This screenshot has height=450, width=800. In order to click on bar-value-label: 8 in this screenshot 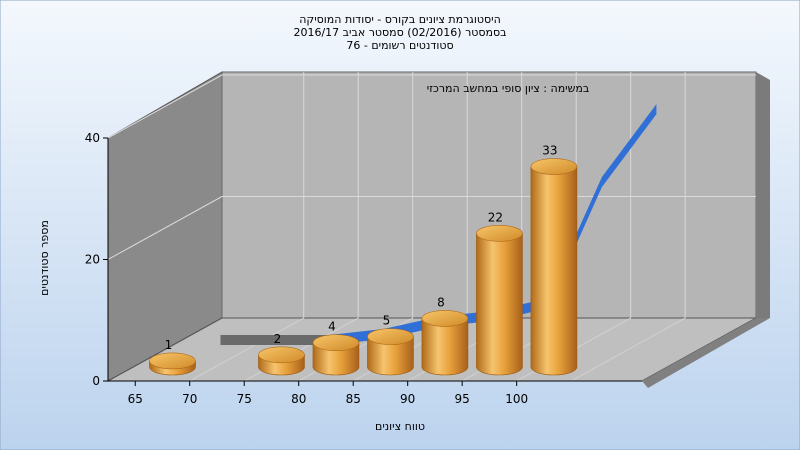, I will do `click(441, 302)`.